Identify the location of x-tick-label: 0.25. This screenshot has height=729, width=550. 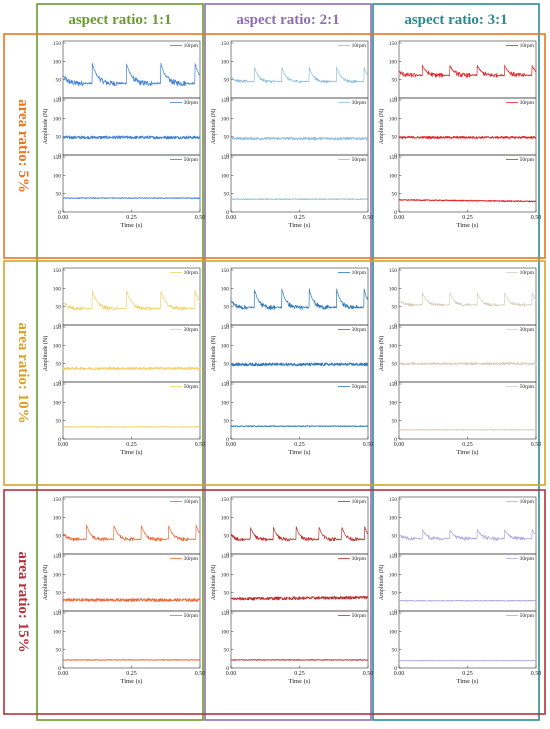
(467, 218).